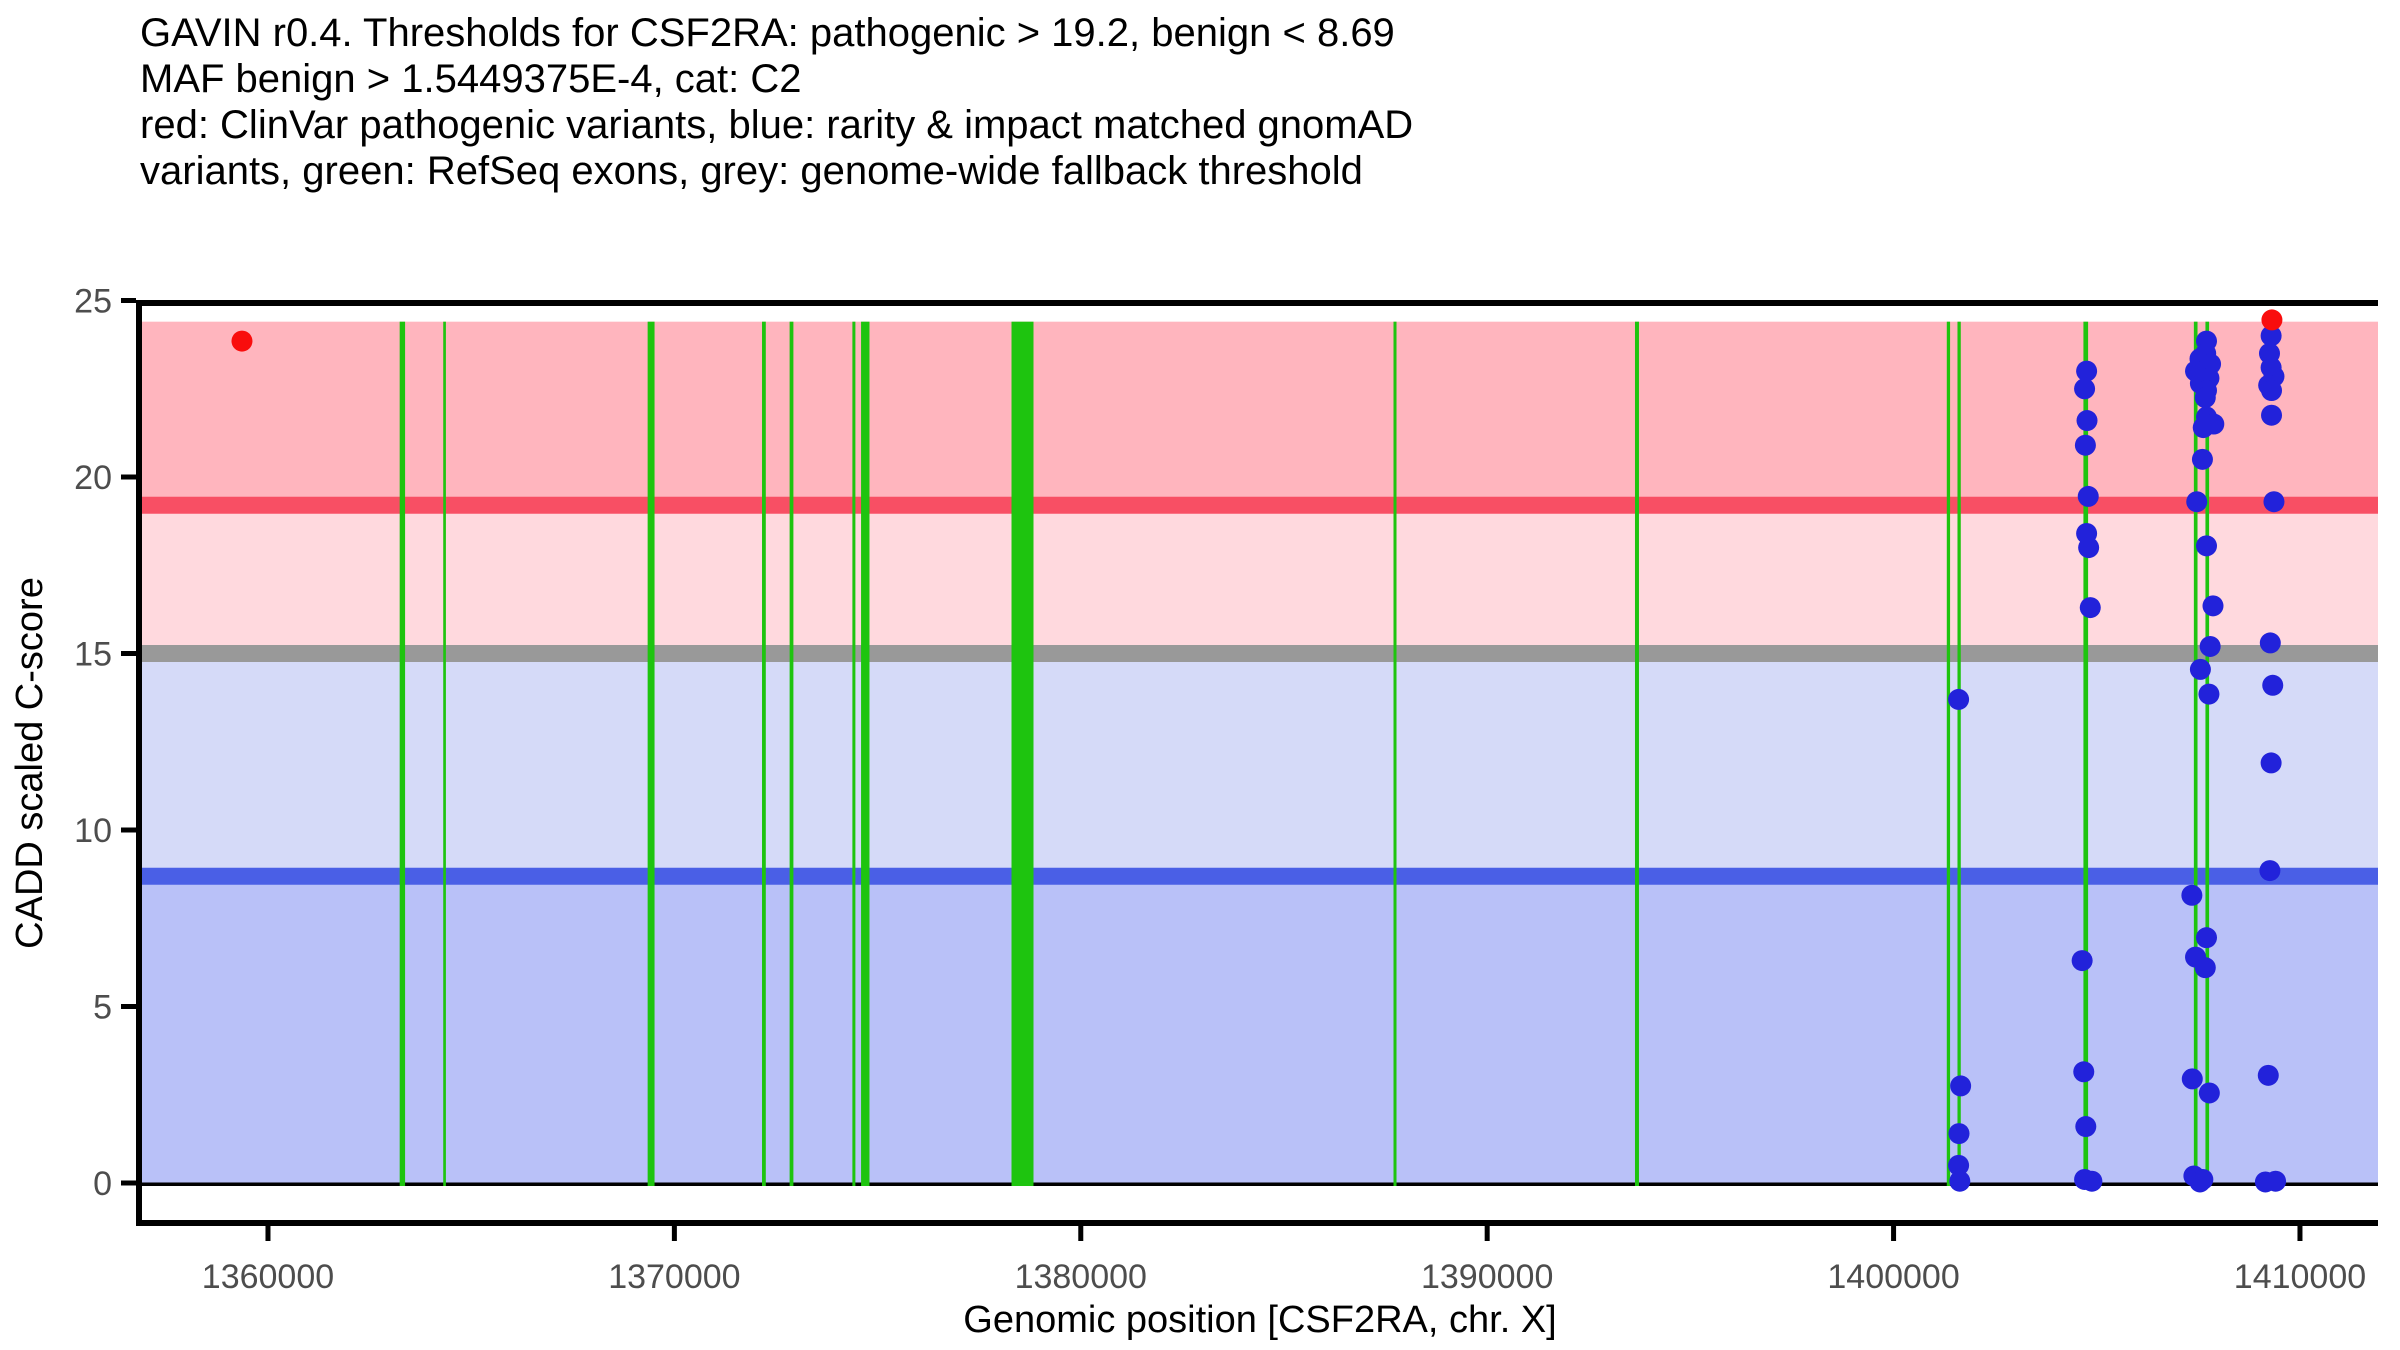 Image resolution: width=2400 pixels, height=1350 pixels. I want to click on y-tick-label: 0, so click(102, 1184).